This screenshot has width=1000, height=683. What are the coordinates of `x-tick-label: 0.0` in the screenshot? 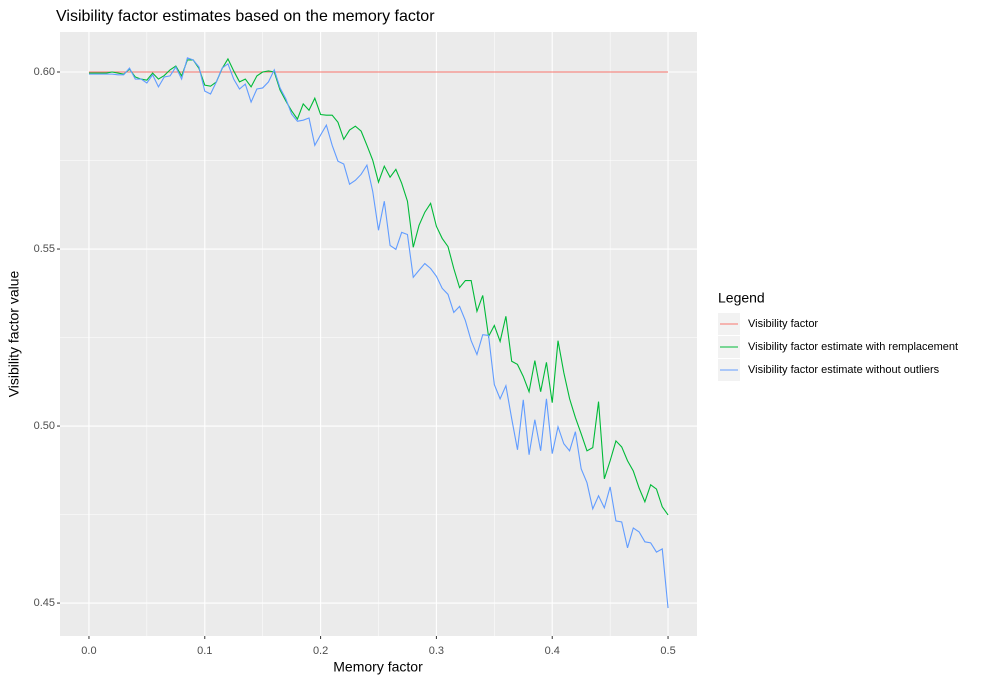 It's located at (88, 651).